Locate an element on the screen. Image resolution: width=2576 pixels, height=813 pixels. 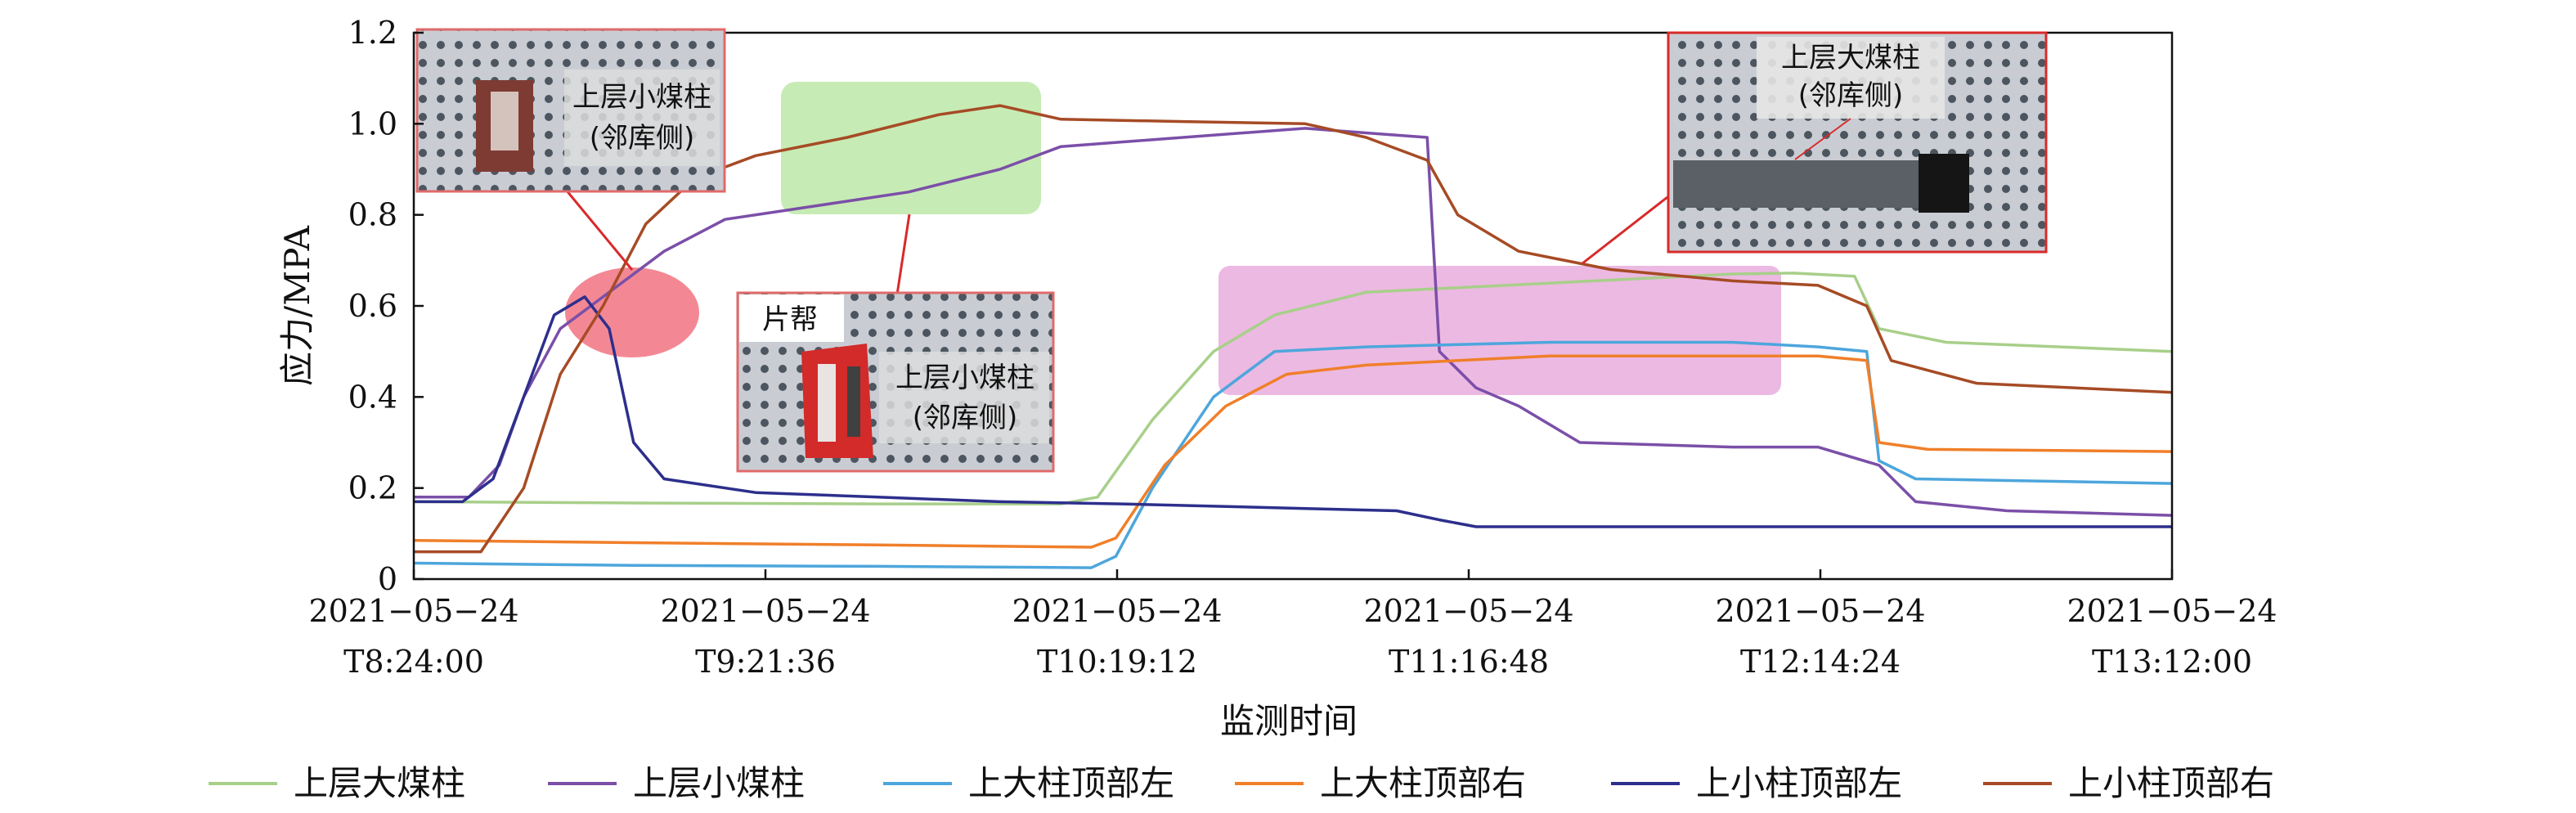
connector-line-center is located at coordinates (903, 254).